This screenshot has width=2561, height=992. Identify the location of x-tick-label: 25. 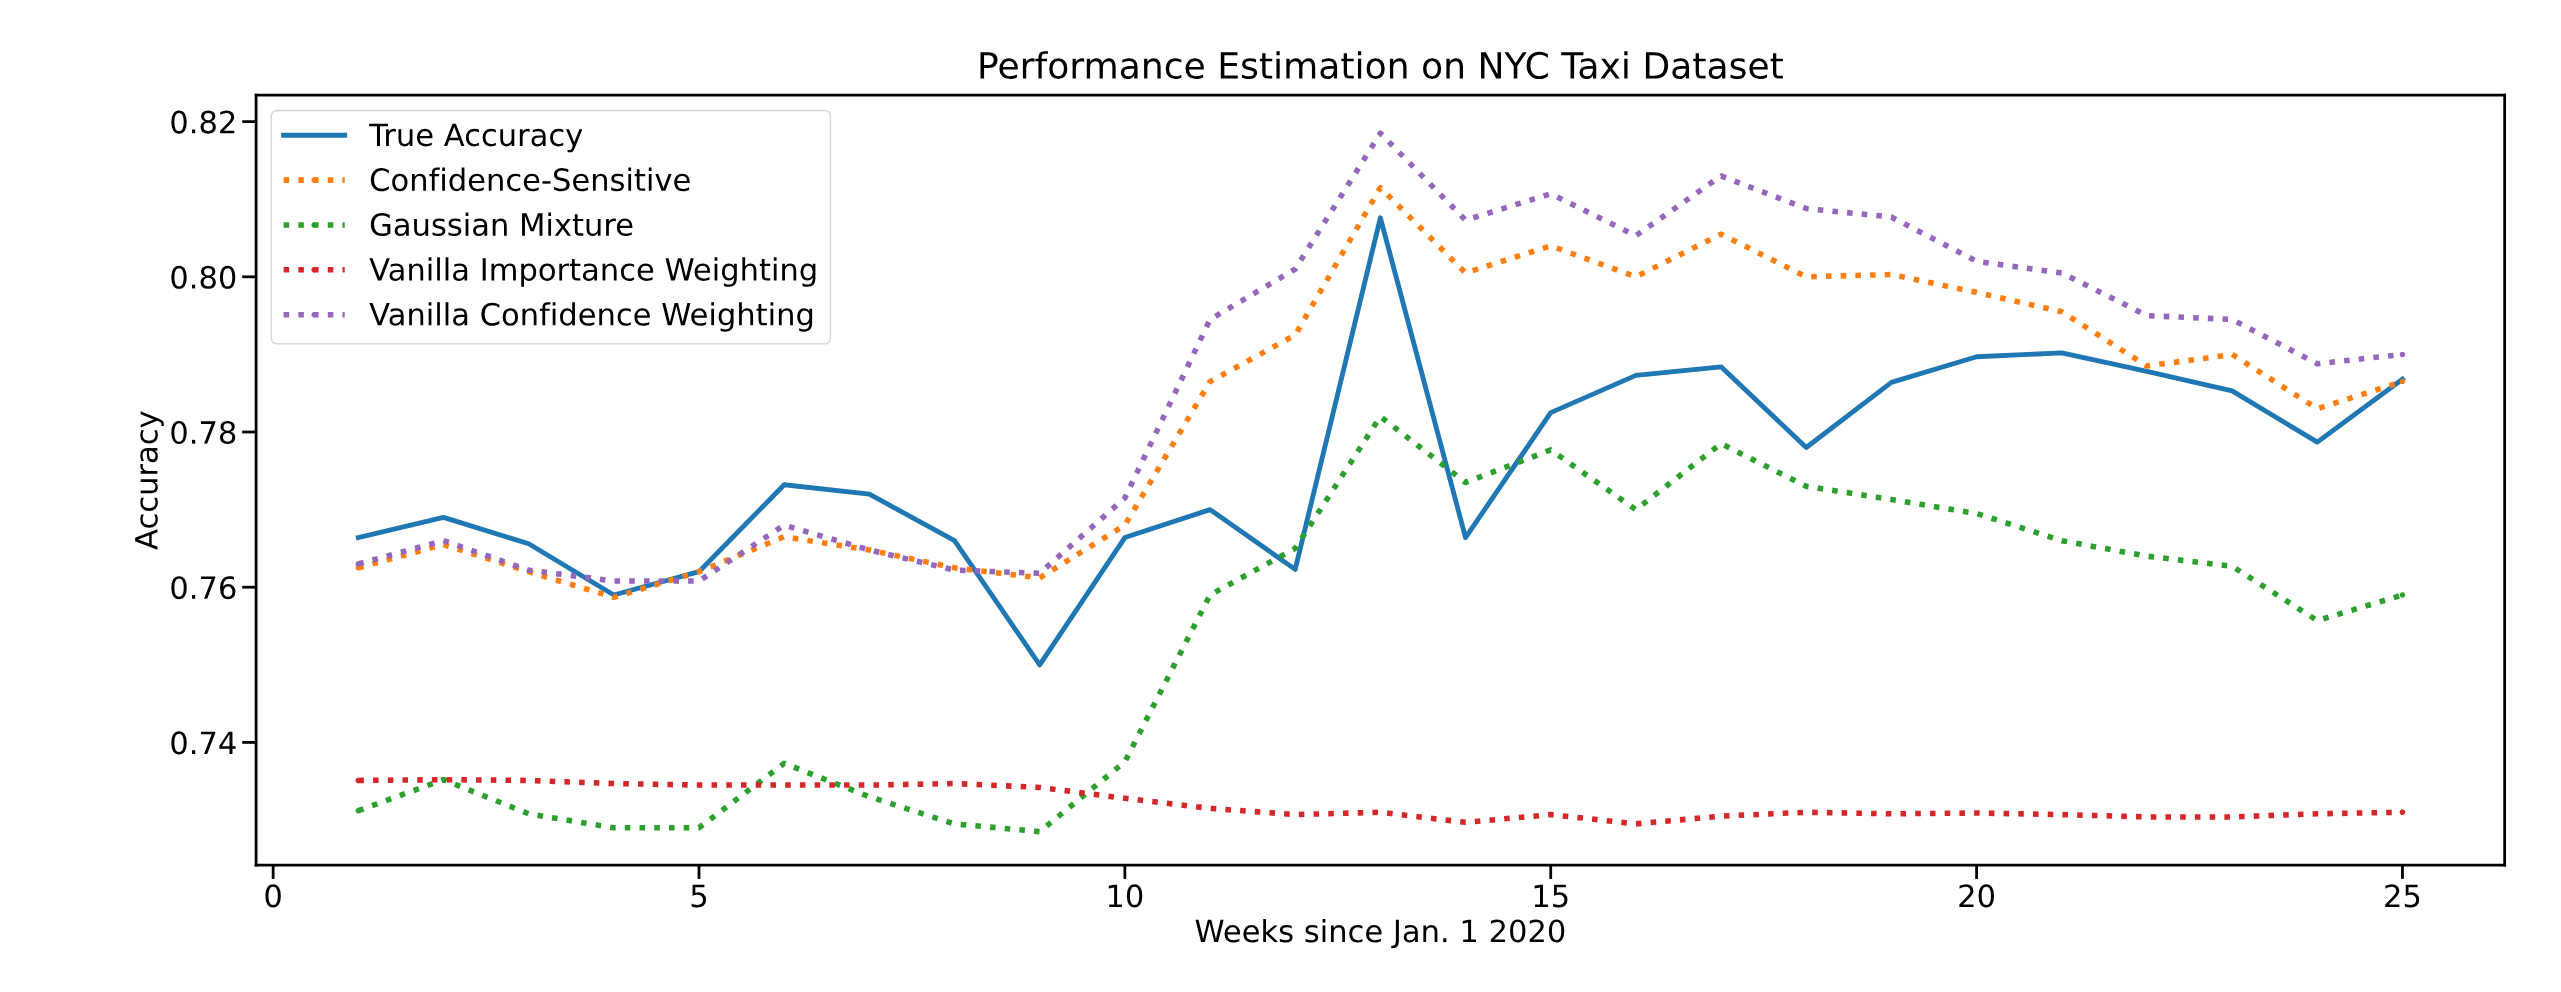
(2402, 896).